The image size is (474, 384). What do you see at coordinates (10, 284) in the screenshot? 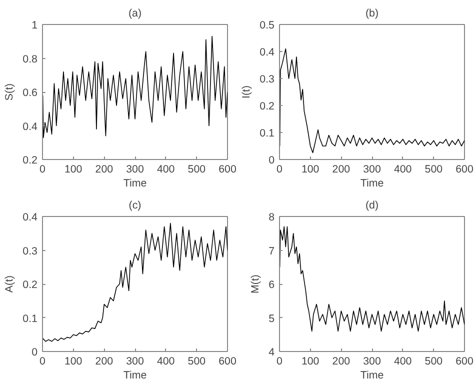
I see `y-axis-title: A(t)` at bounding box center [10, 284].